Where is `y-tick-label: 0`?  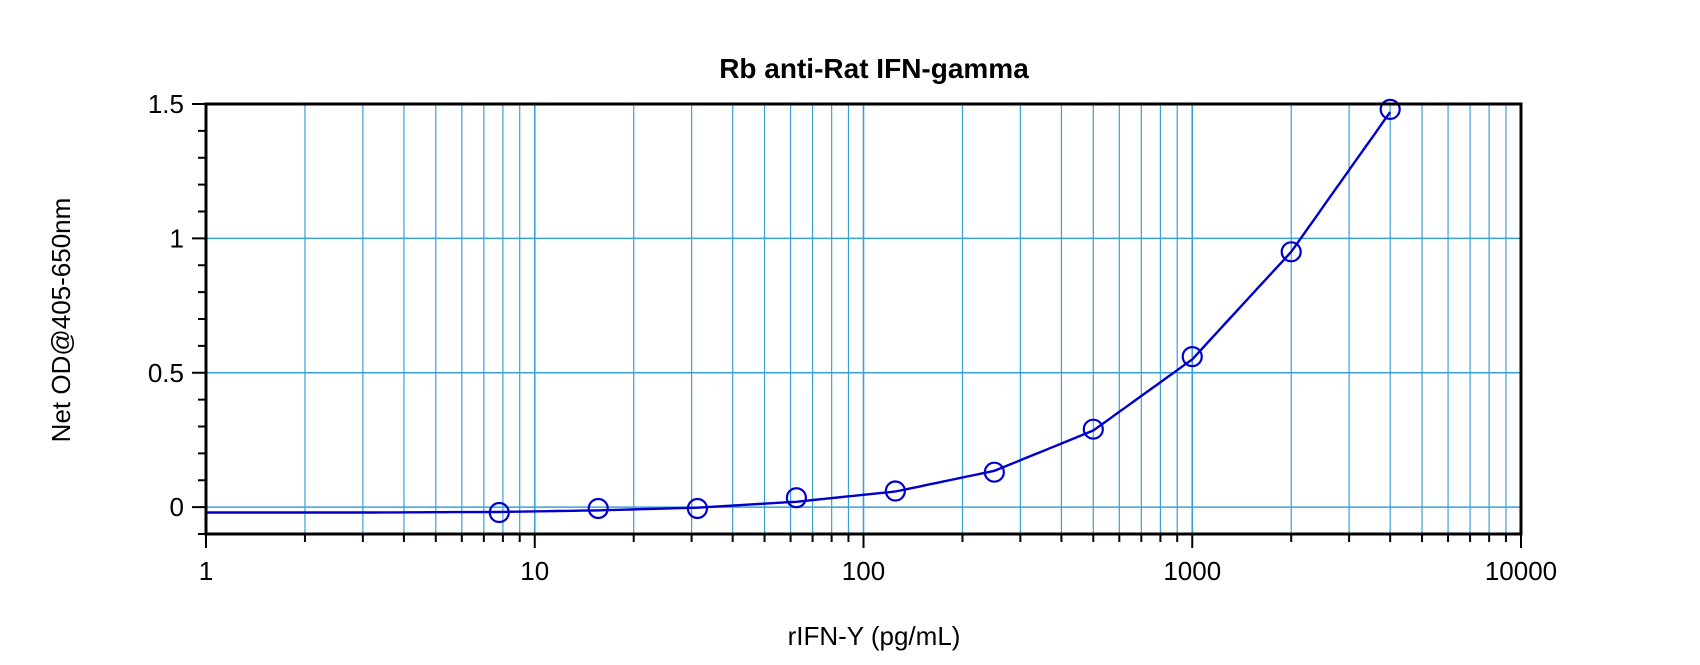 y-tick-label: 0 is located at coordinates (177, 507).